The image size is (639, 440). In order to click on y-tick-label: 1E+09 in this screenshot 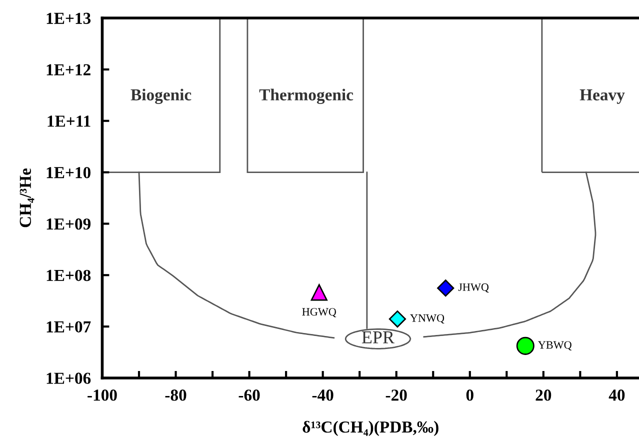, I will do `click(68, 224)`.